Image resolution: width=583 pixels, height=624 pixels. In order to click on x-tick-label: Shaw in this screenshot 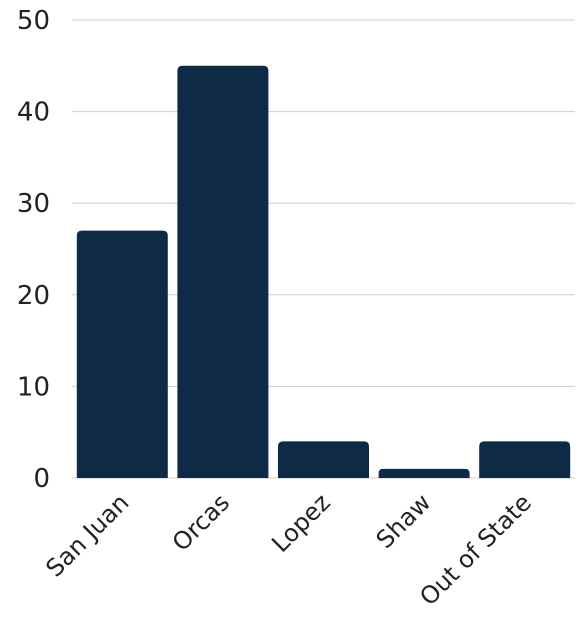, I will do `click(404, 521)`.